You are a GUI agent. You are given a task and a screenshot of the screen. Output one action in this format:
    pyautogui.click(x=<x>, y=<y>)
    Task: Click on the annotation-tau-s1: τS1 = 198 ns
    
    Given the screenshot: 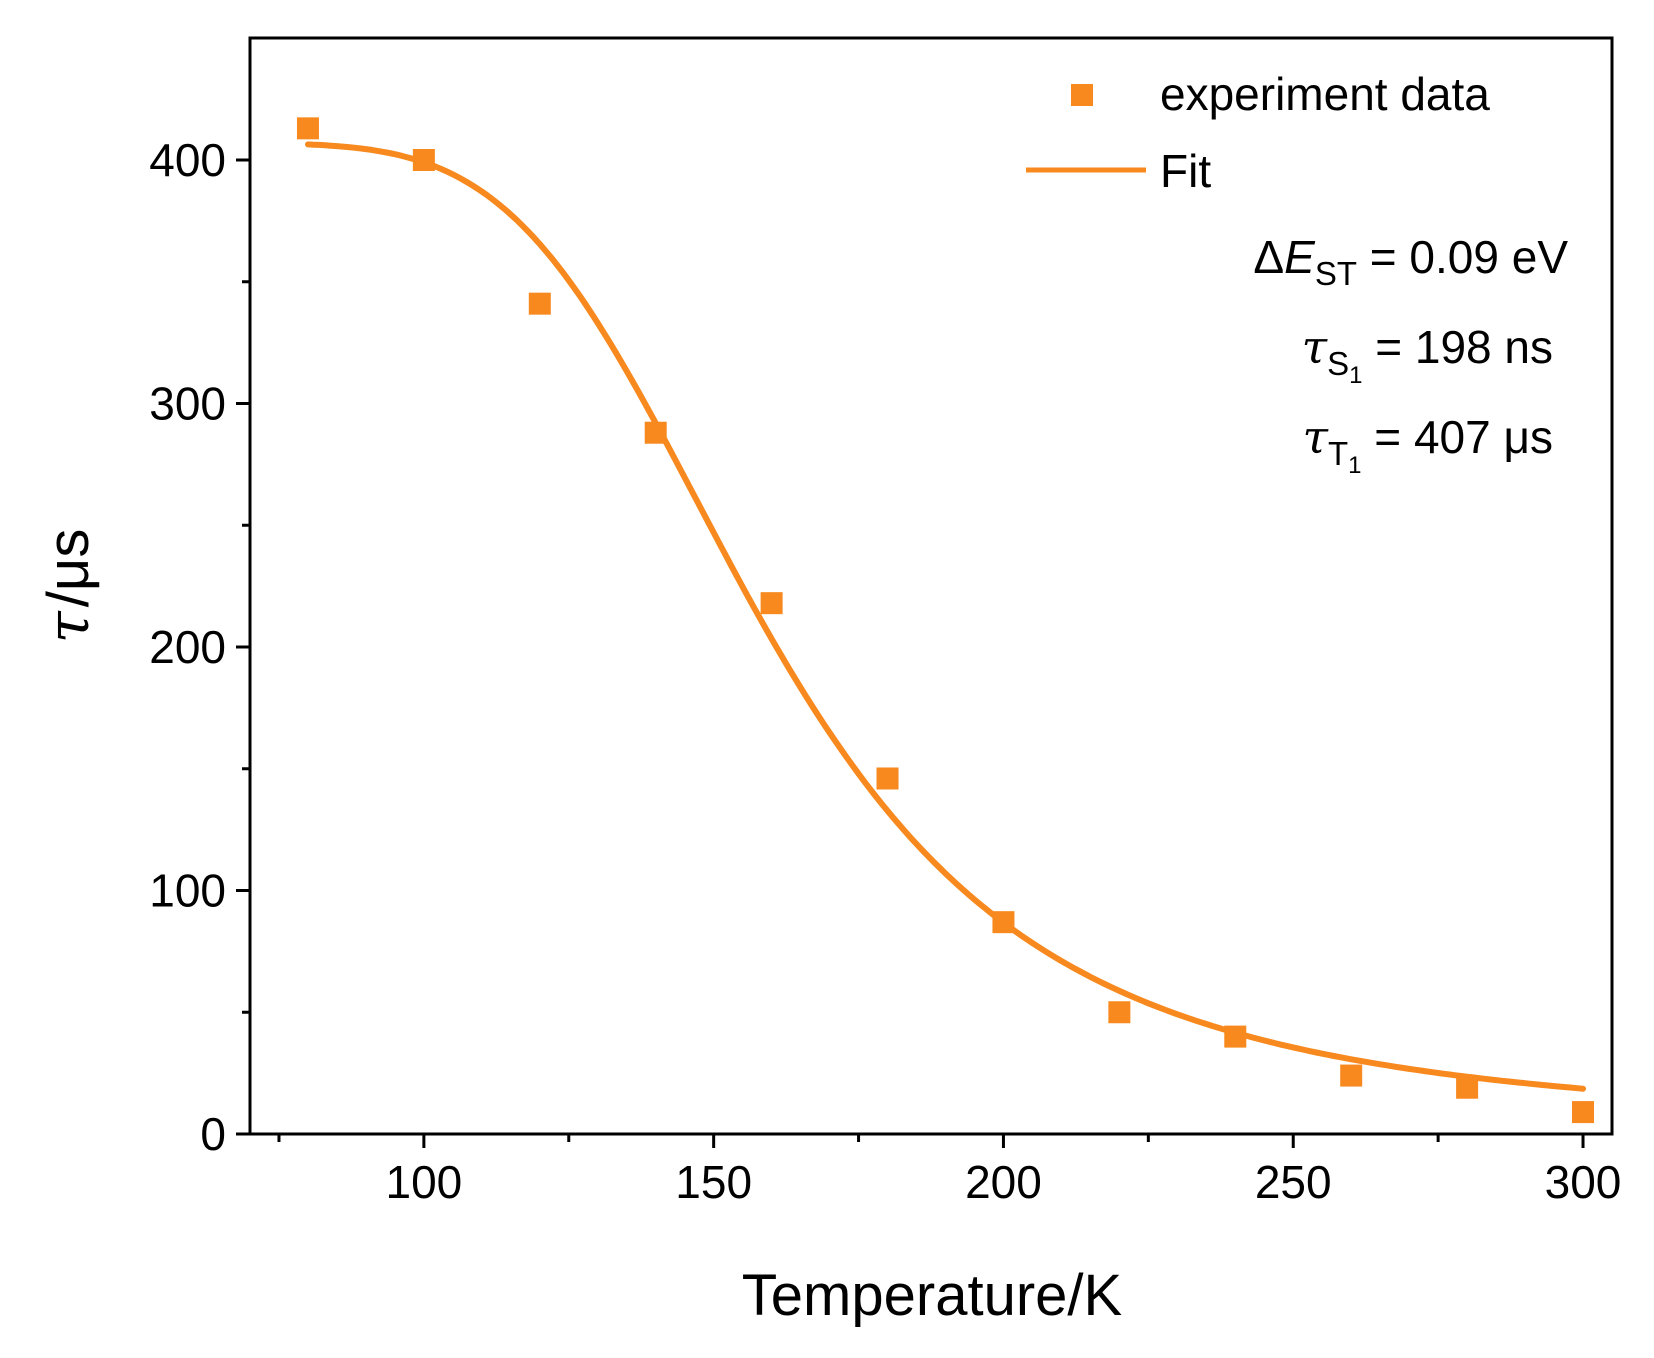 What is the action you would take?
    pyautogui.click(x=1427, y=354)
    